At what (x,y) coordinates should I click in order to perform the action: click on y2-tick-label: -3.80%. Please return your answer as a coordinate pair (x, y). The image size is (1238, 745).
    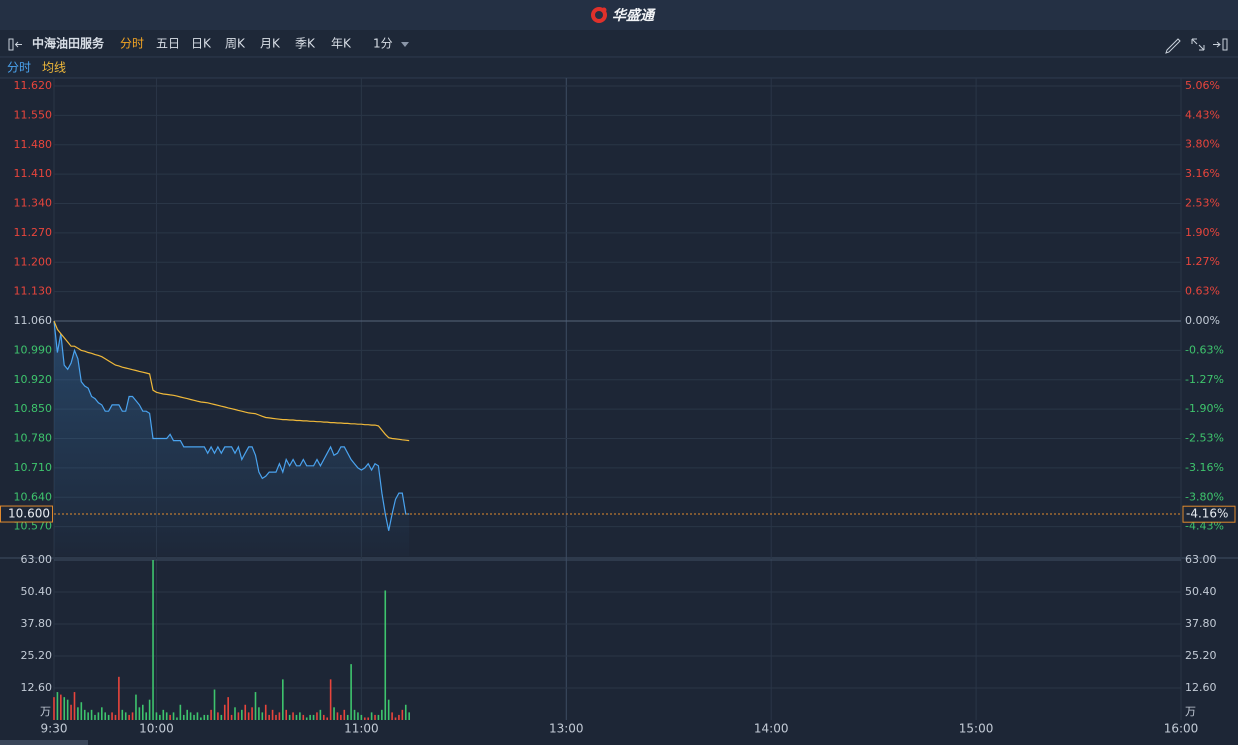
    Looking at the image, I should click on (1204, 496).